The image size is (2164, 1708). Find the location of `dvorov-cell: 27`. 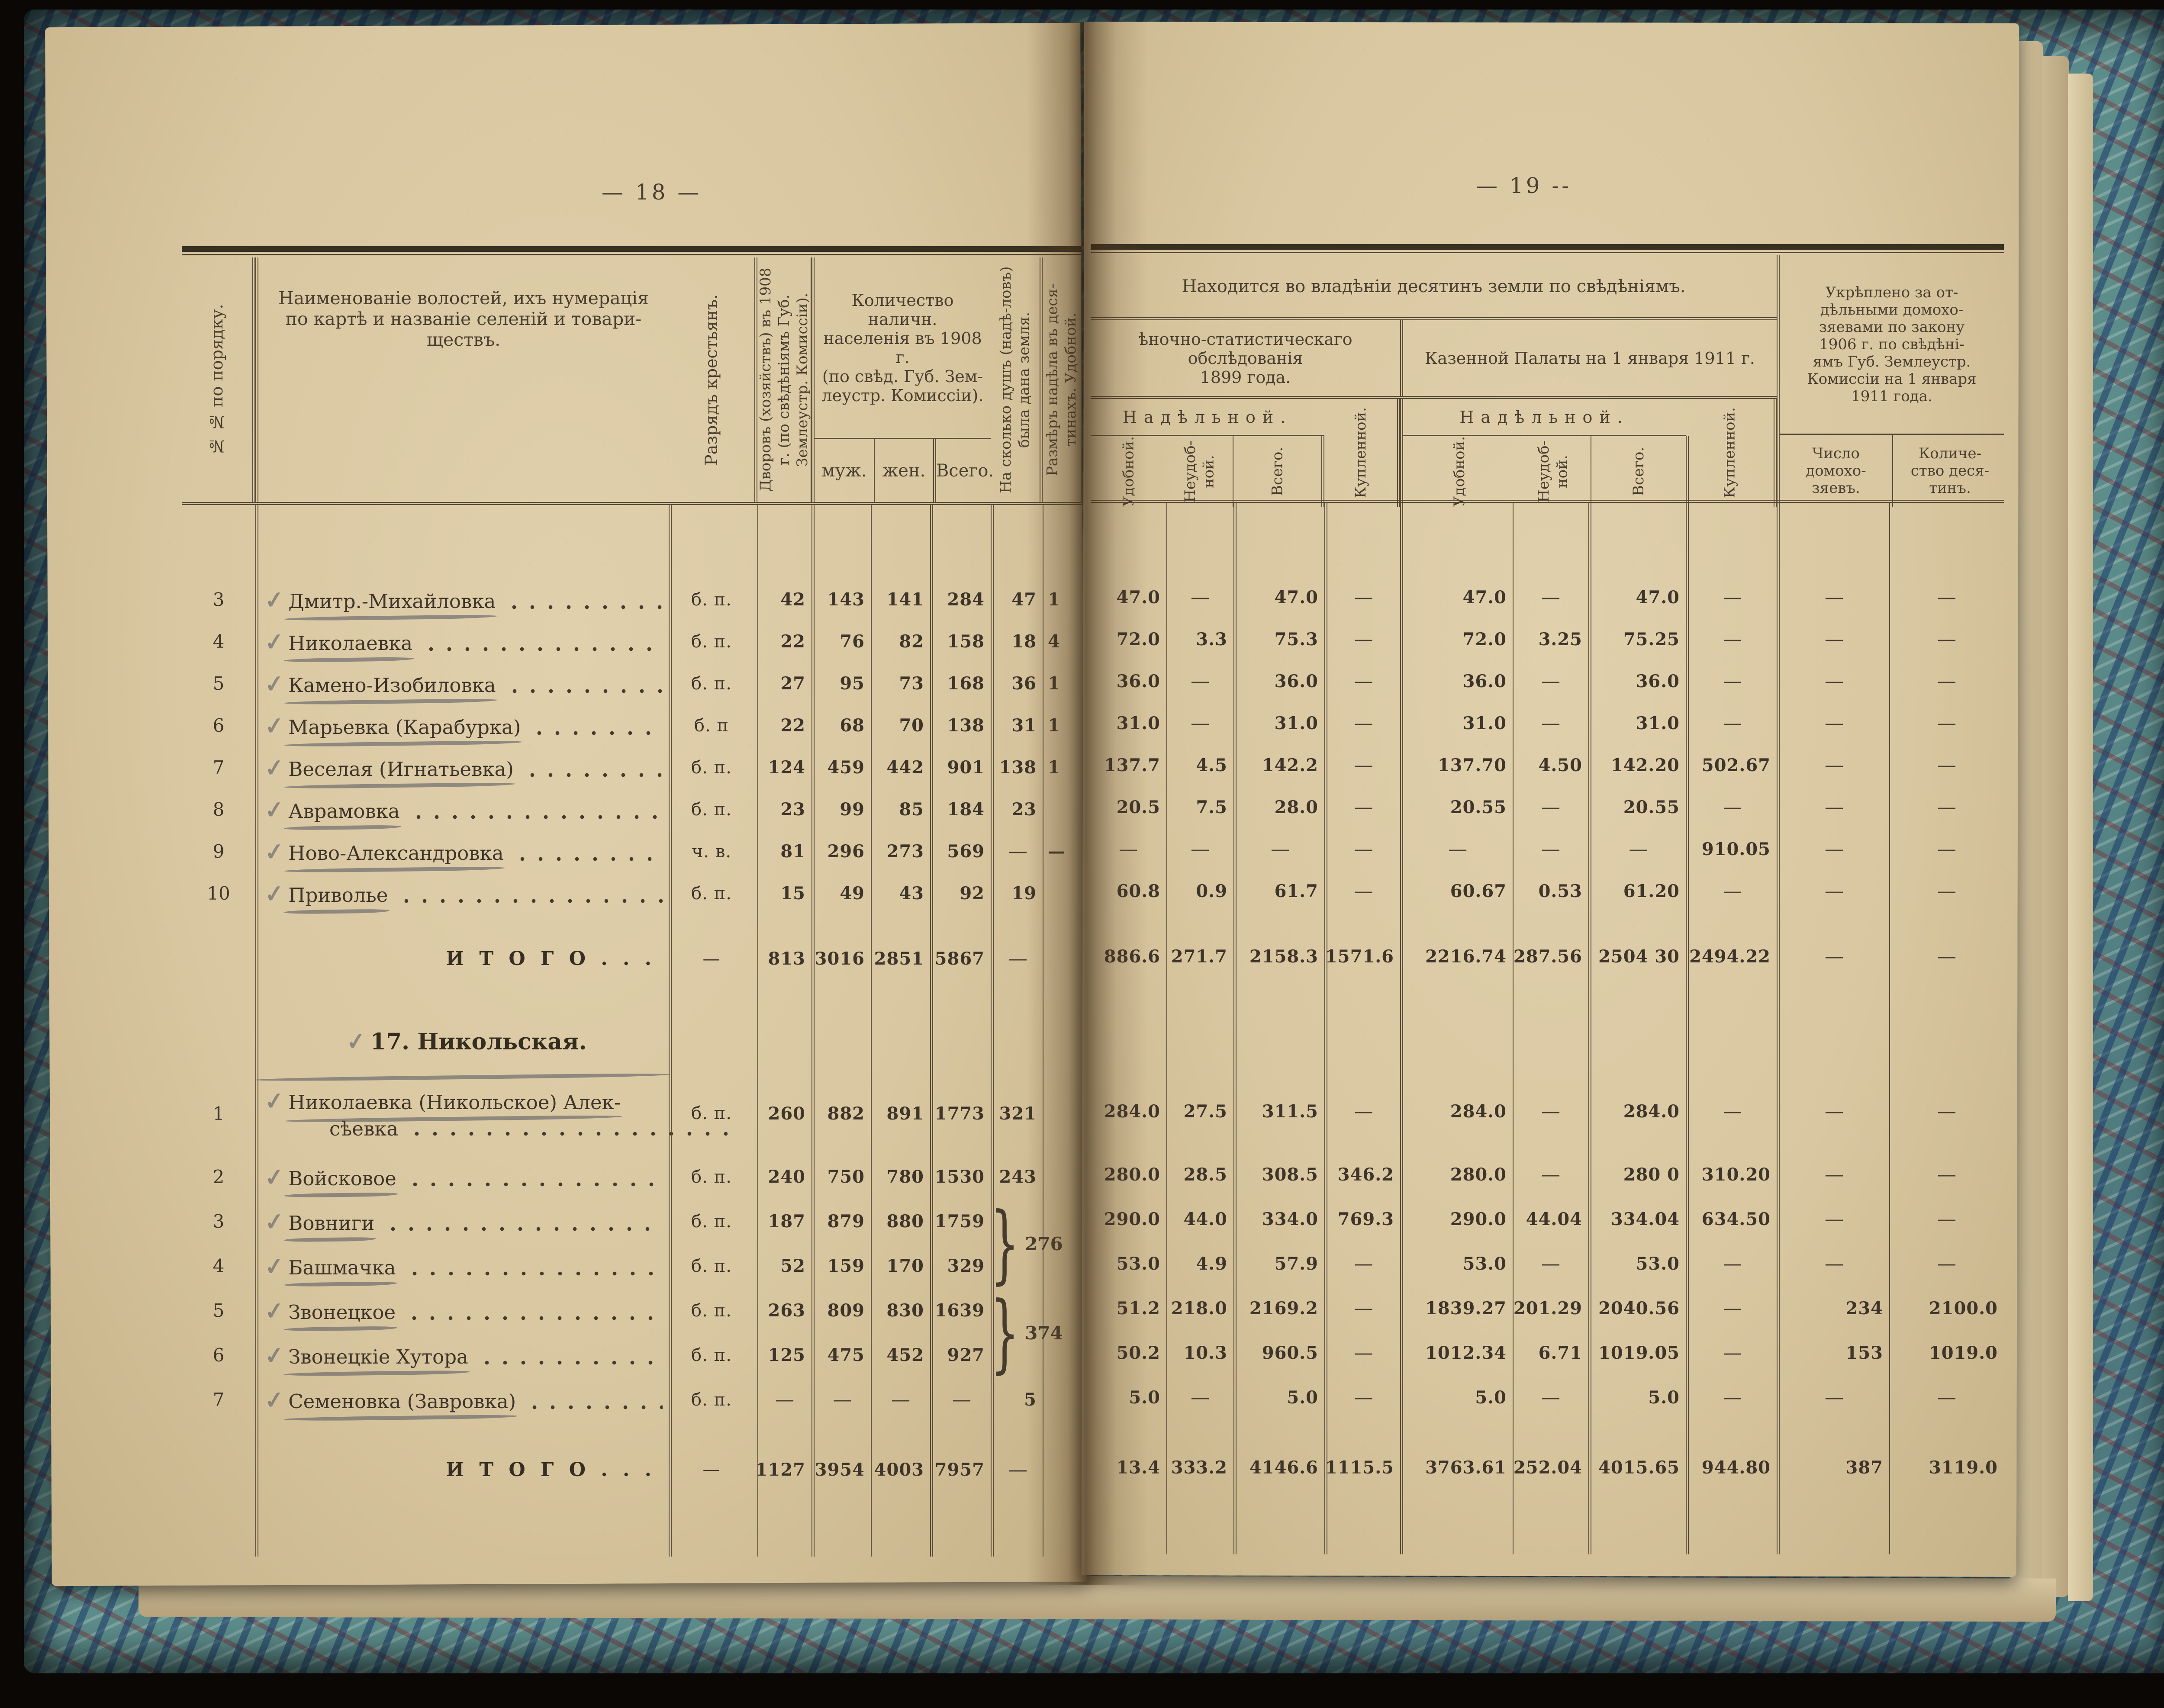

dvorov-cell: 27 is located at coordinates (784, 683).